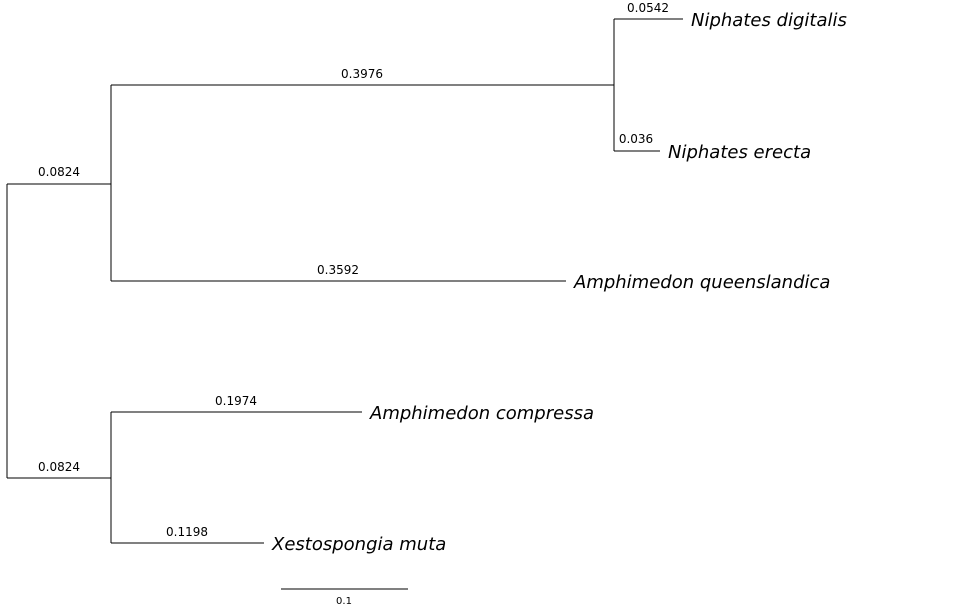 The image size is (954, 613). What do you see at coordinates (358, 544) in the screenshot?
I see `taxon-label-xestospongia-muta: Xestospongia muta` at bounding box center [358, 544].